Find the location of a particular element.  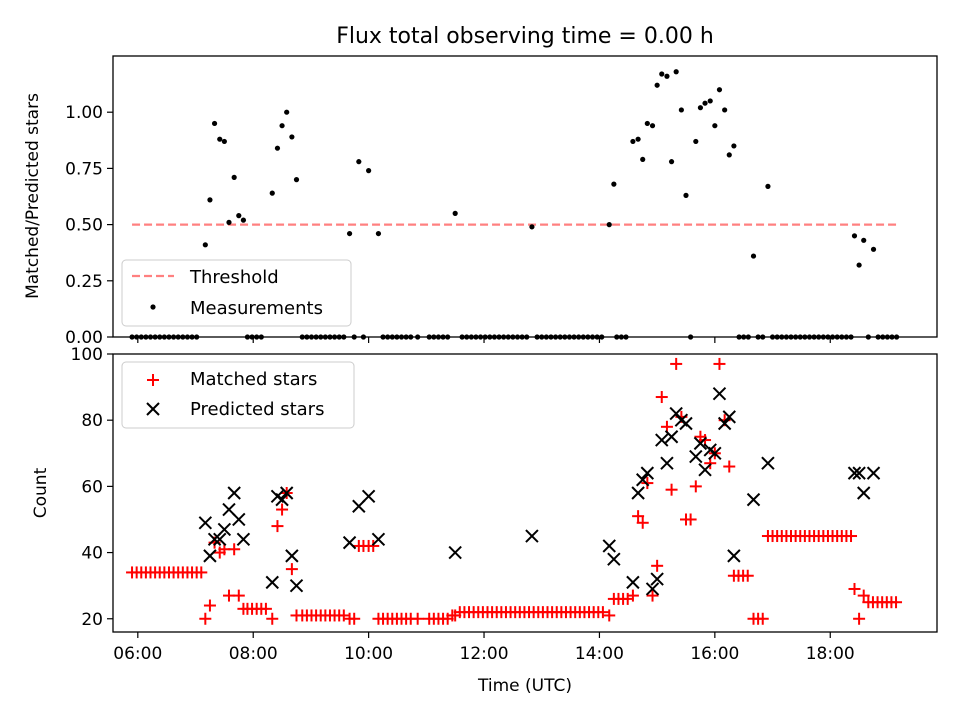

bottom-legend: Matched stars Predicted stars is located at coordinates (238, 395).